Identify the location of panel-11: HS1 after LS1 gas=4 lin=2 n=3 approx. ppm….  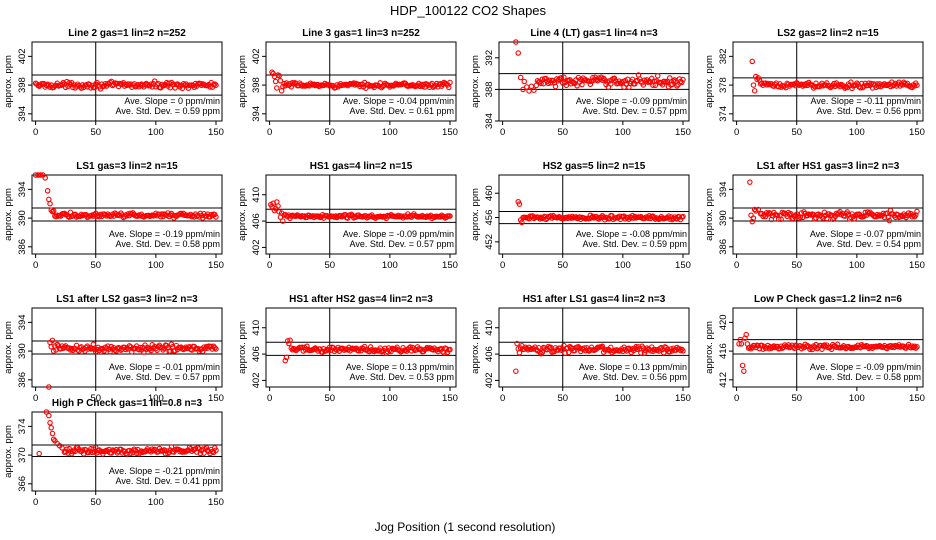
(580, 349).